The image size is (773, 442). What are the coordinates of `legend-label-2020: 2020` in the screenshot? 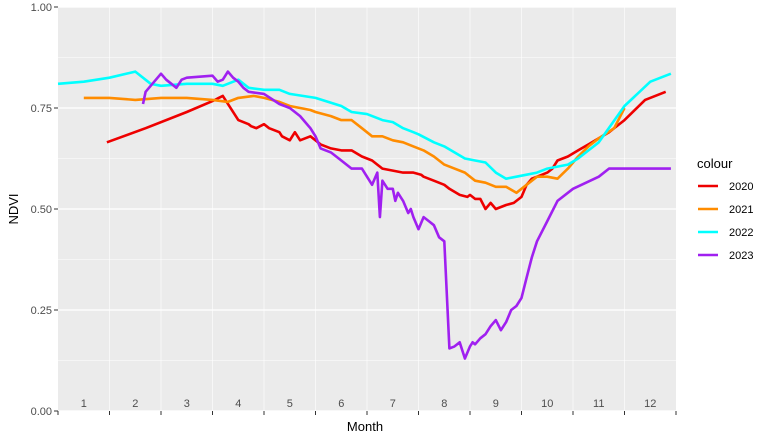 It's located at (741, 187).